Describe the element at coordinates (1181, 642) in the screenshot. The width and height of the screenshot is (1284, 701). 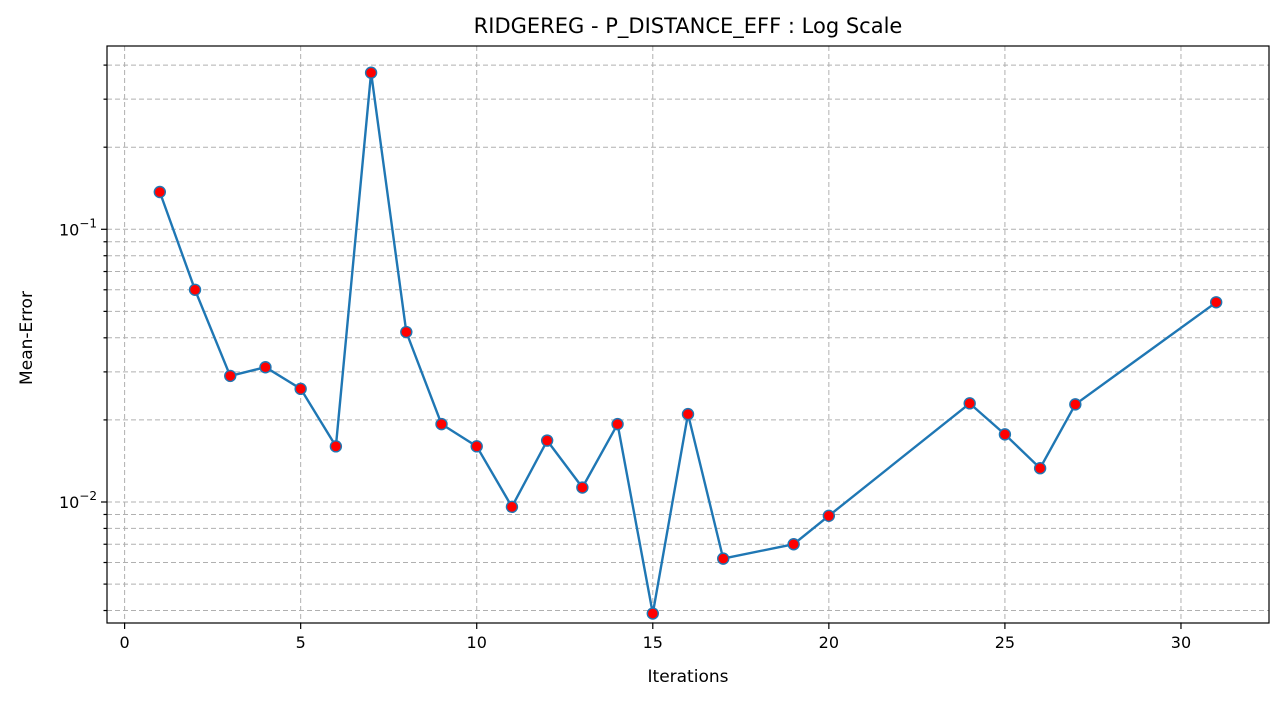
I see `x-tick-label: 30` at that location.